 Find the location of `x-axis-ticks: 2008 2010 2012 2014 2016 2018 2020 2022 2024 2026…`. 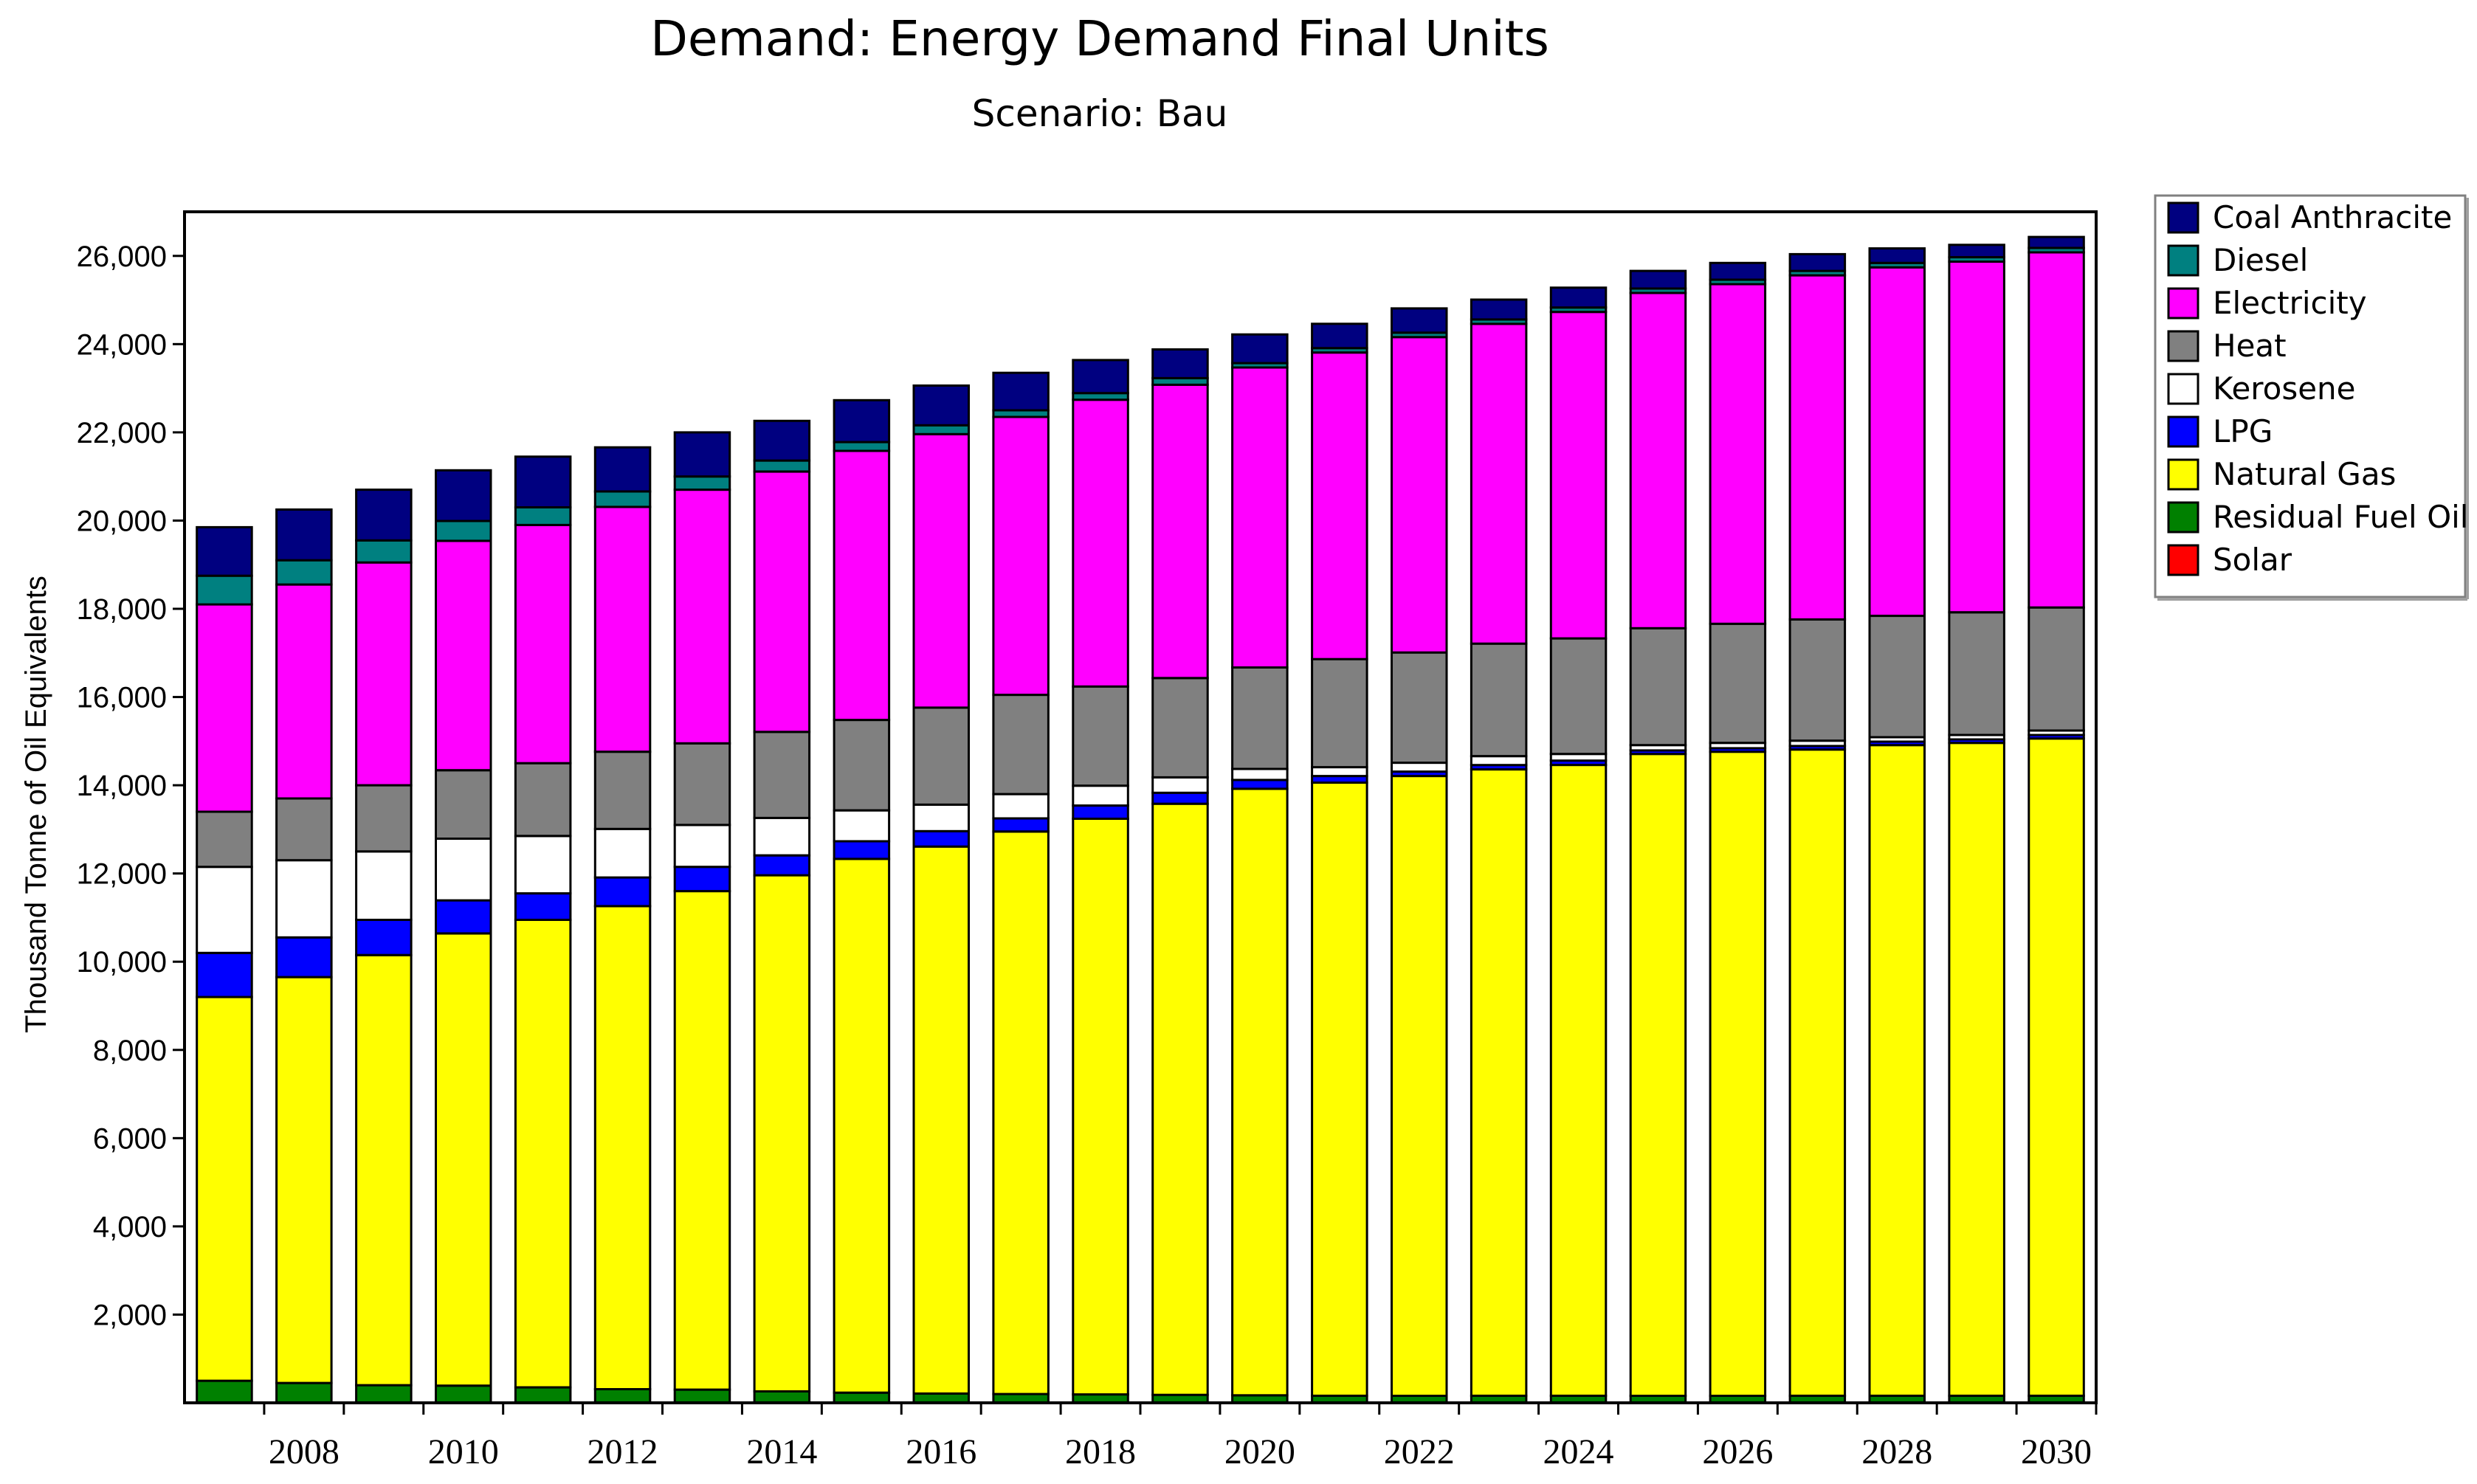

x-axis-ticks: 2008 2010 2012 2014 2016 2018 2020 2022 2024 2026… is located at coordinates (1180, 1437).